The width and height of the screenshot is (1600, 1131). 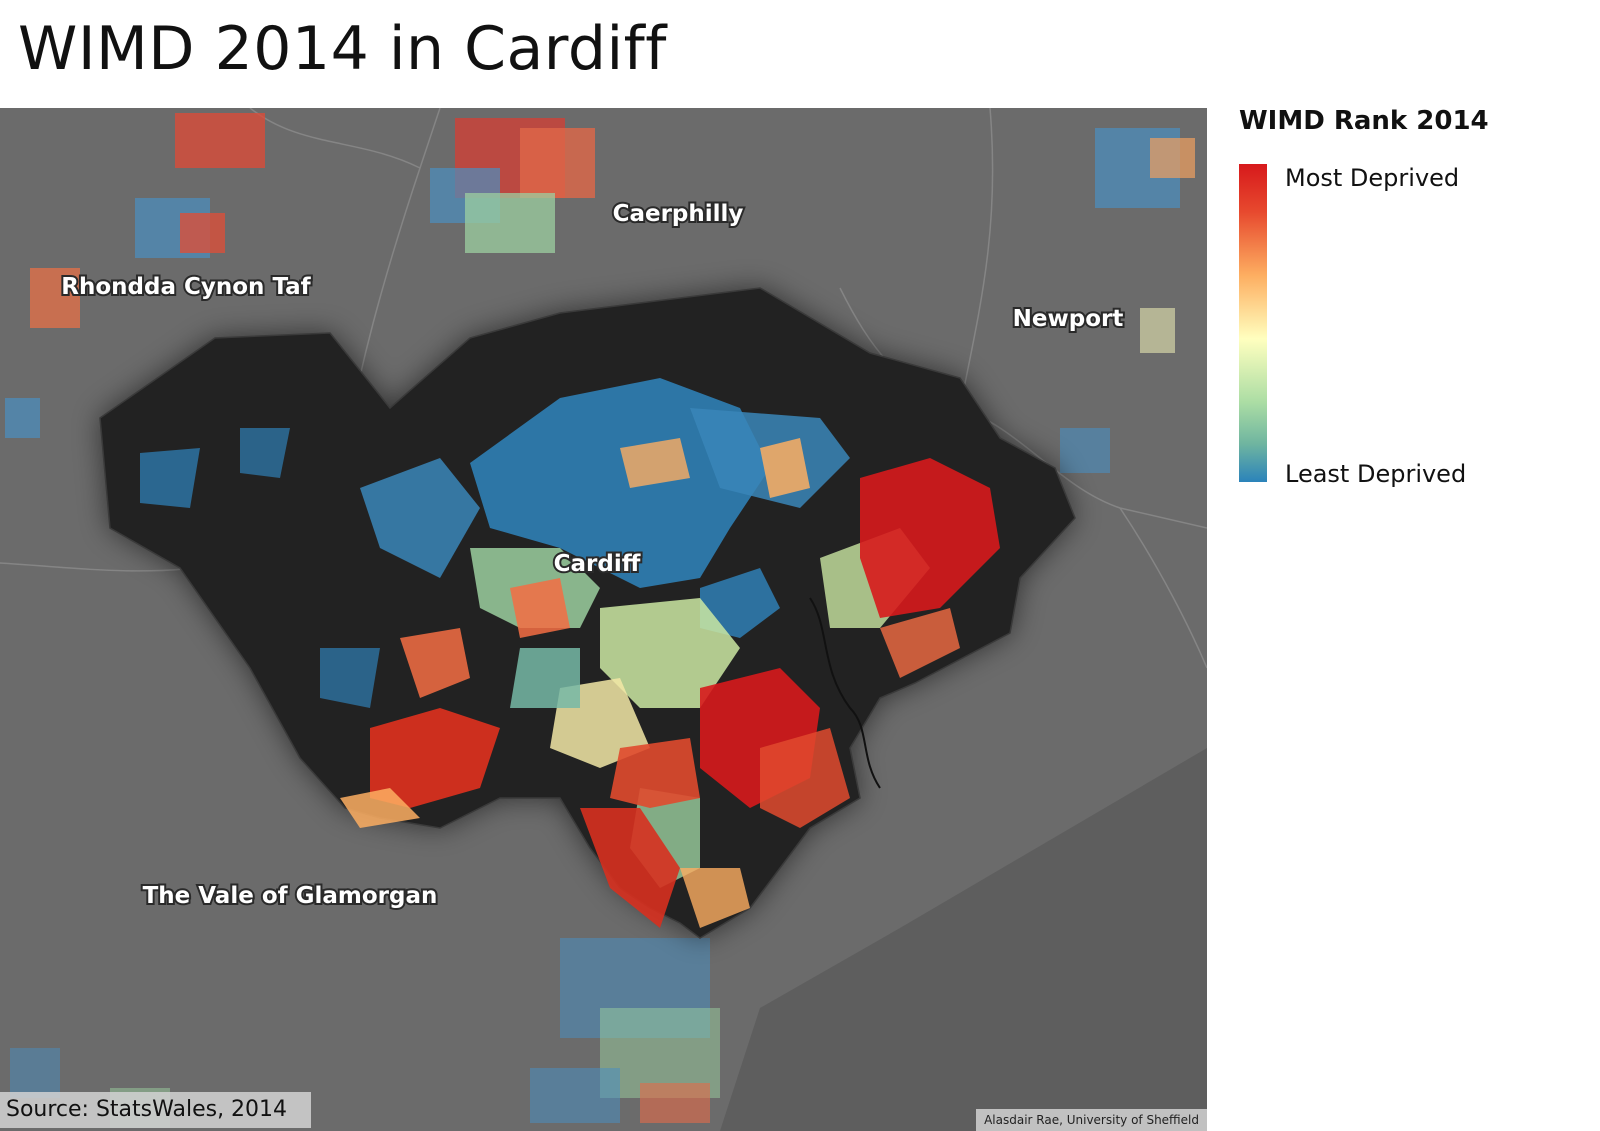 I want to click on label-vale: The Vale of Glamorgan, so click(x=290, y=896).